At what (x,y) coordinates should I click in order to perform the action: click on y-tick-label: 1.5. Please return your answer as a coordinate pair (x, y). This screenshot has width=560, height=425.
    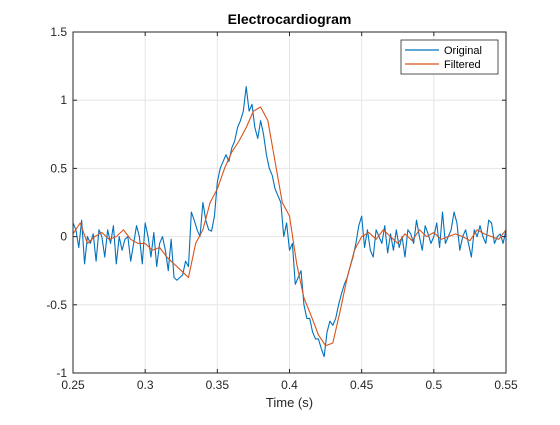
    Looking at the image, I should click on (58, 32).